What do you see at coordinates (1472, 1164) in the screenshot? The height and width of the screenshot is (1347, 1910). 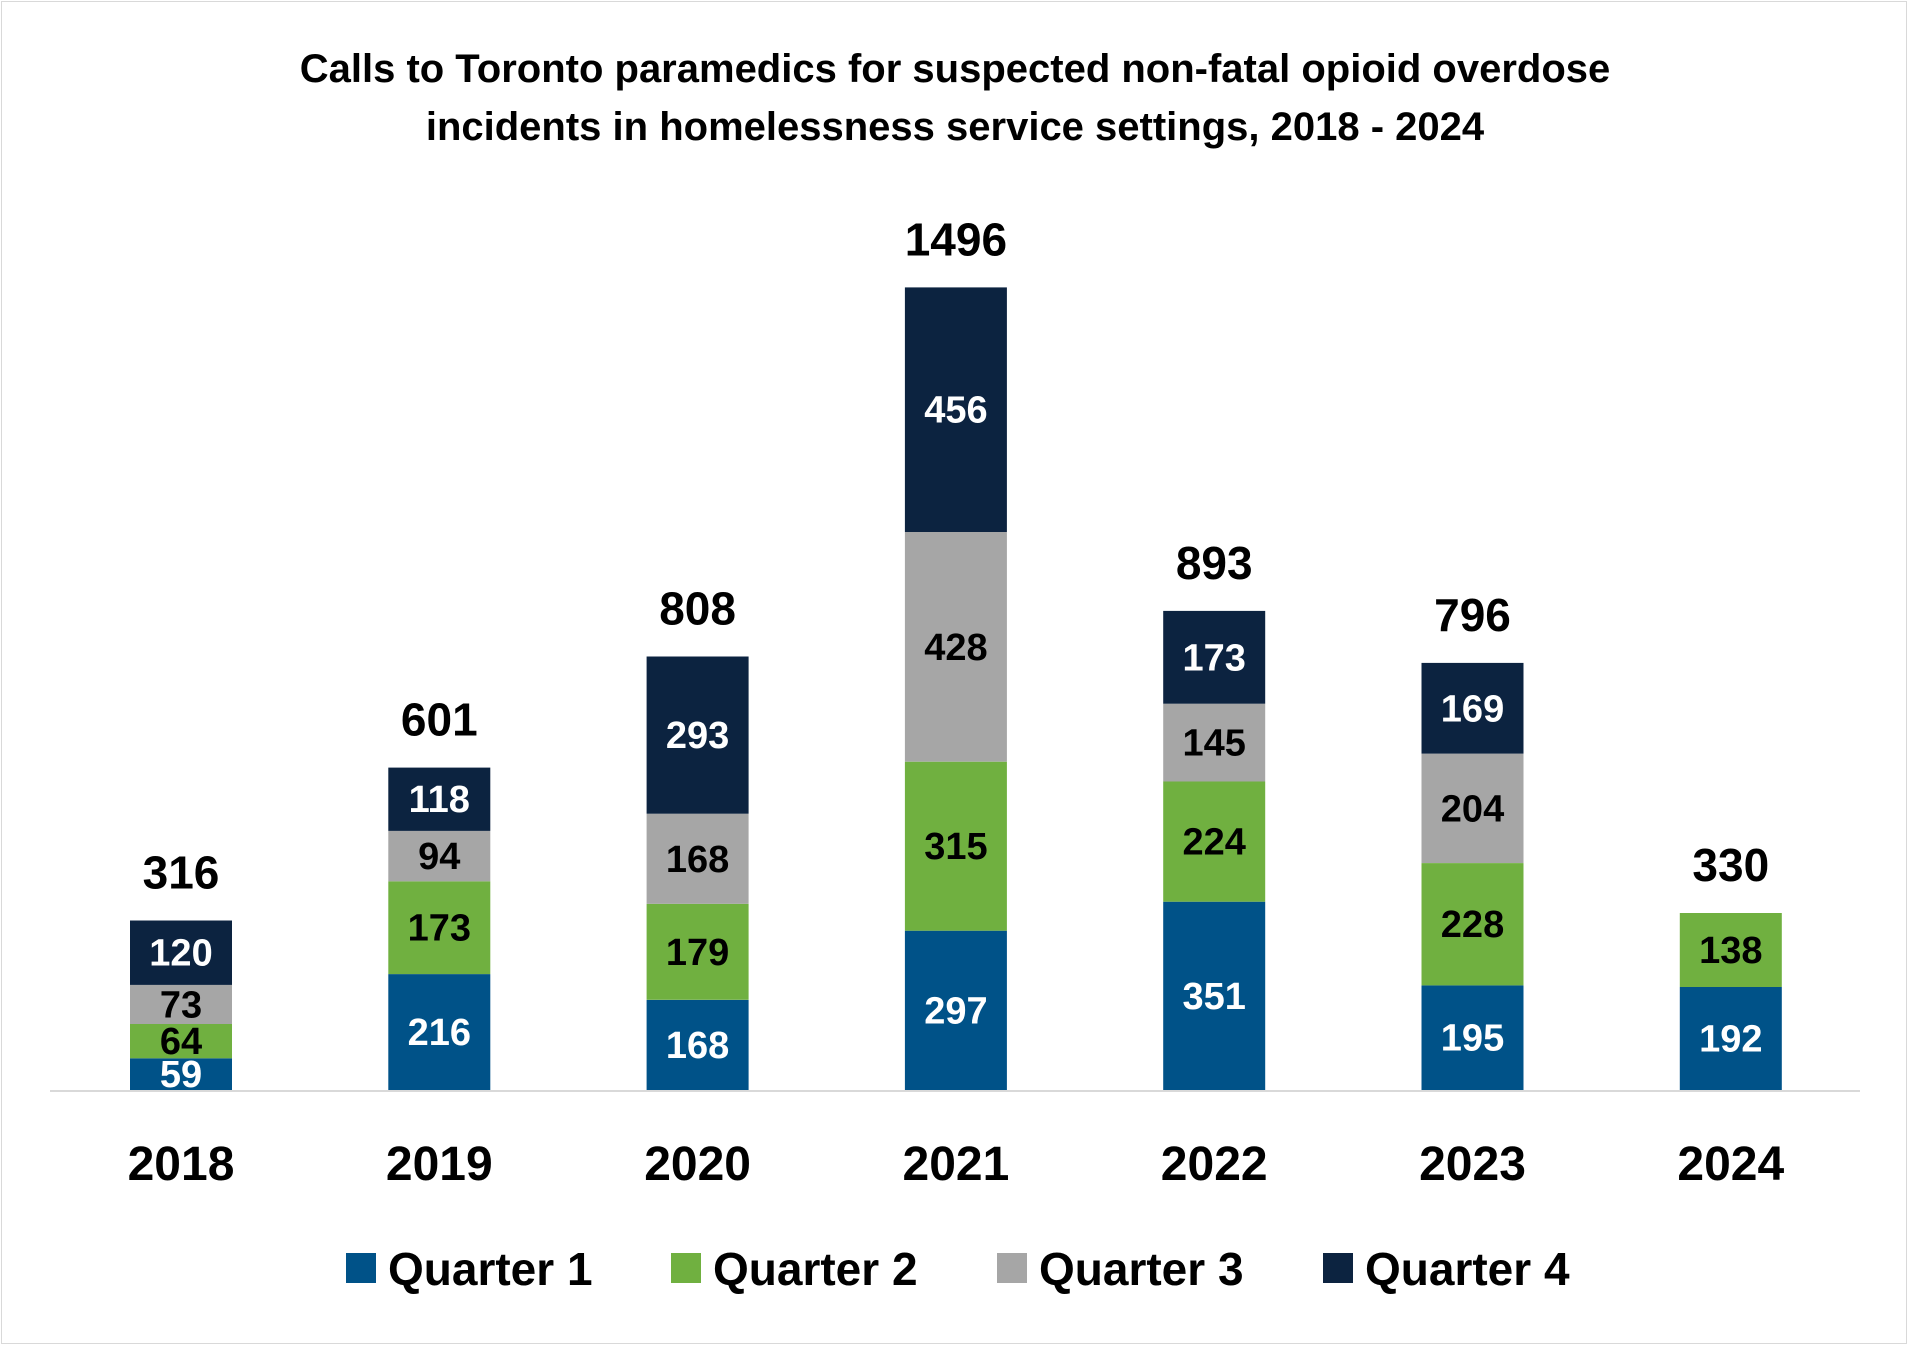 I see `x-tick-label-2023: 2023` at bounding box center [1472, 1164].